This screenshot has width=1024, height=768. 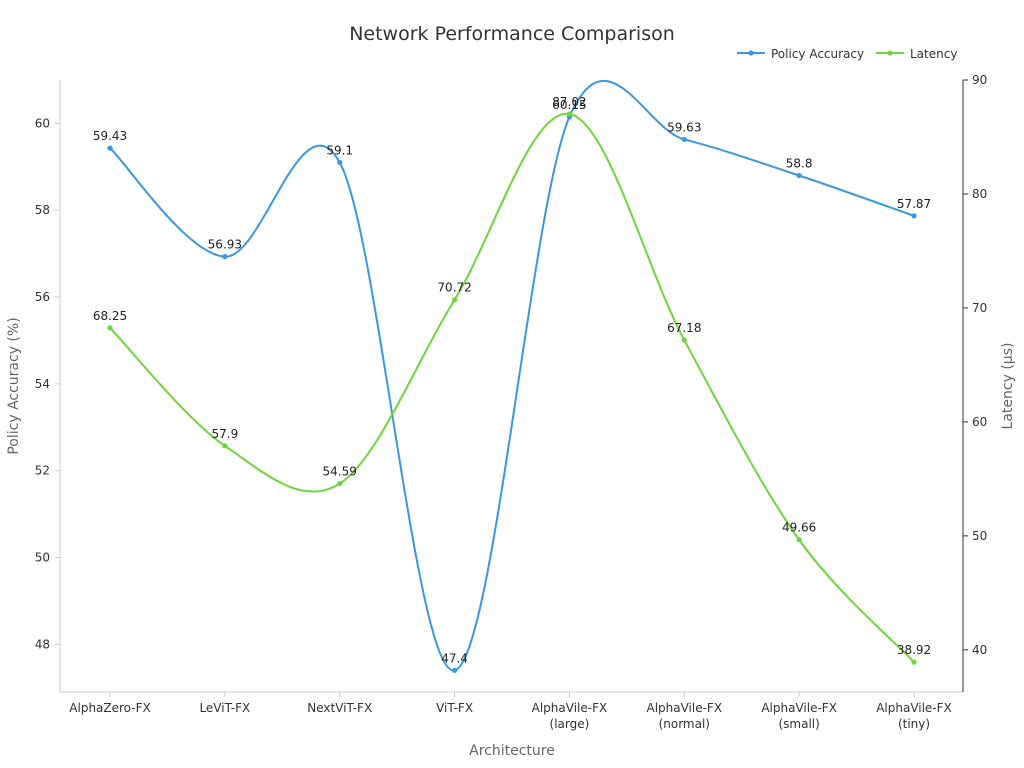 What do you see at coordinates (1008, 386) in the screenshot?
I see `y-axis-right-title: Latency (µs)` at bounding box center [1008, 386].